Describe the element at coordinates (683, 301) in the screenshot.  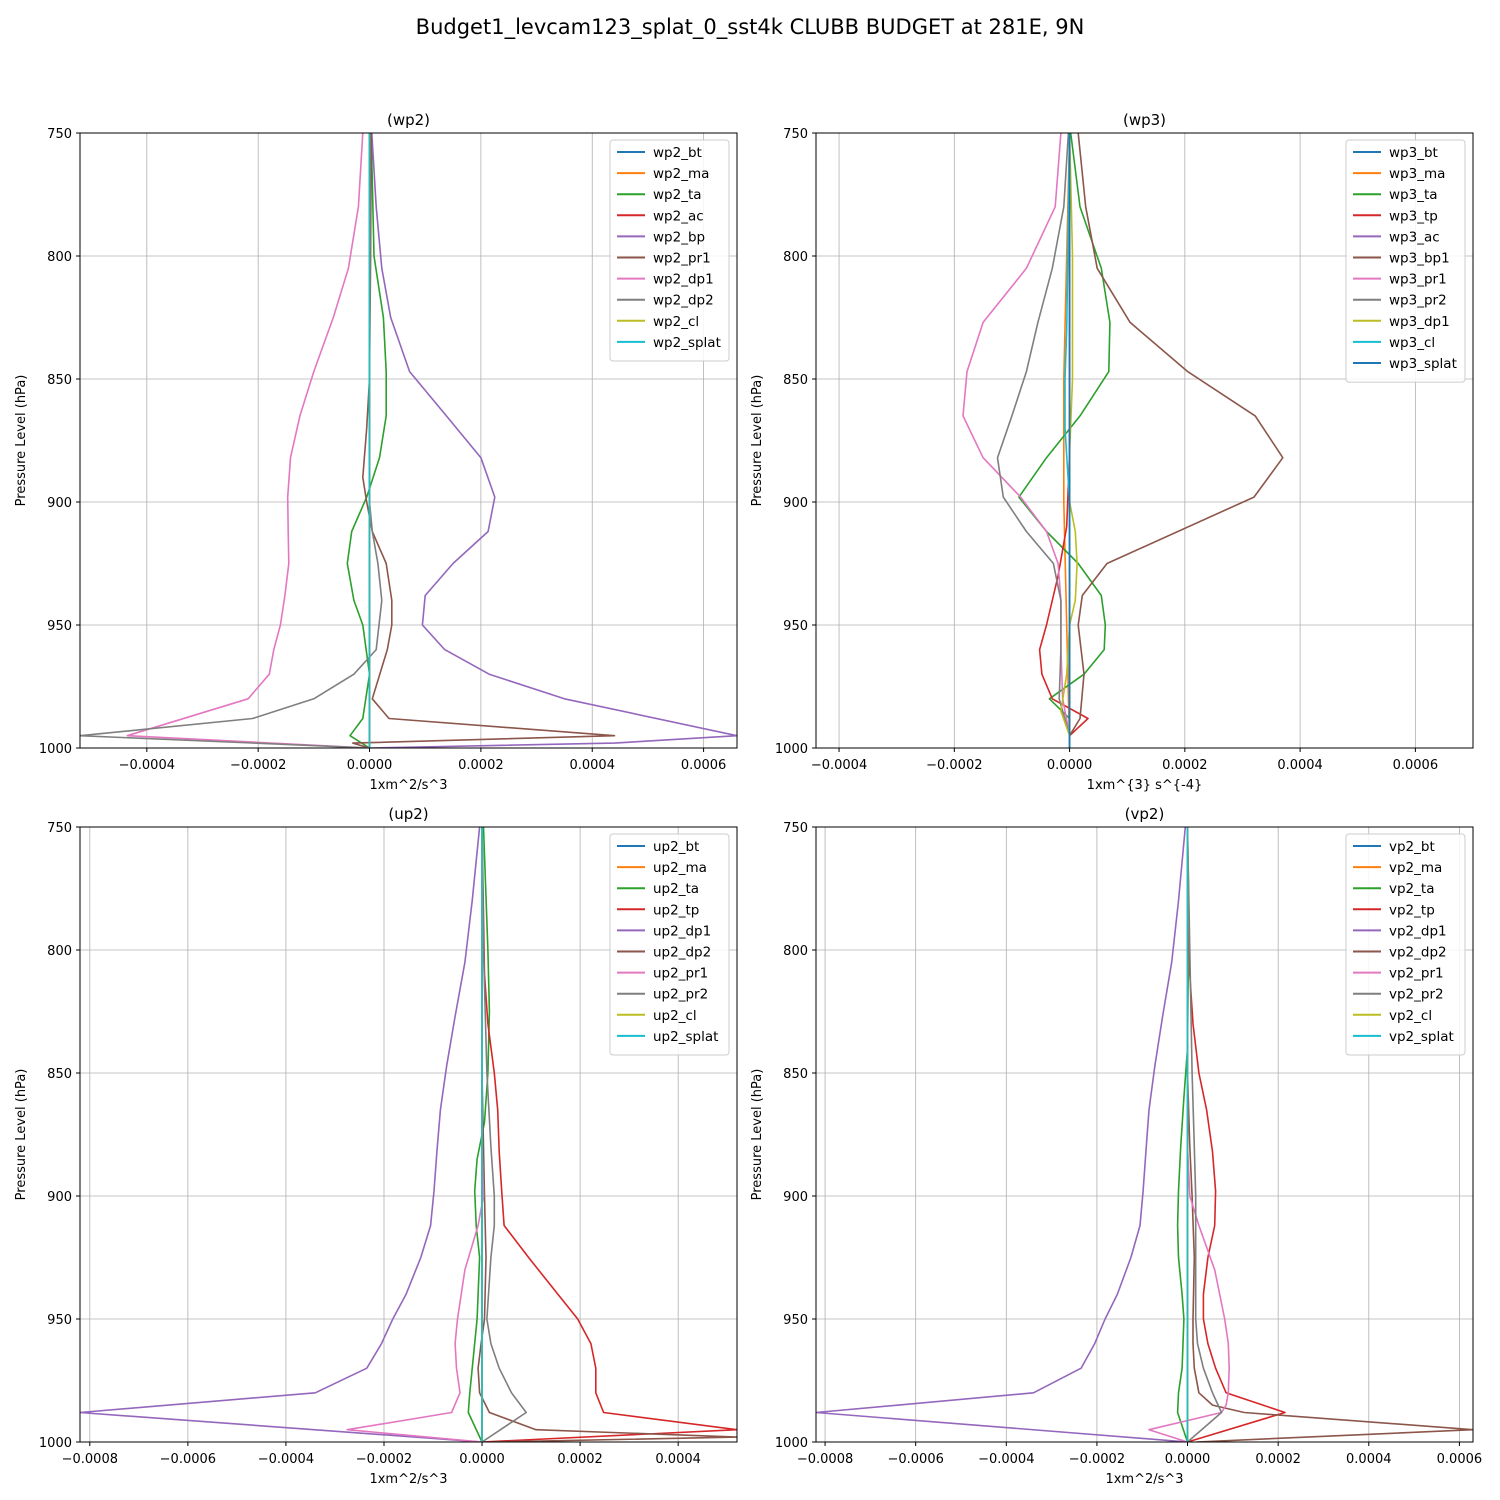
I see `legend-label: wp2_dp2` at that location.